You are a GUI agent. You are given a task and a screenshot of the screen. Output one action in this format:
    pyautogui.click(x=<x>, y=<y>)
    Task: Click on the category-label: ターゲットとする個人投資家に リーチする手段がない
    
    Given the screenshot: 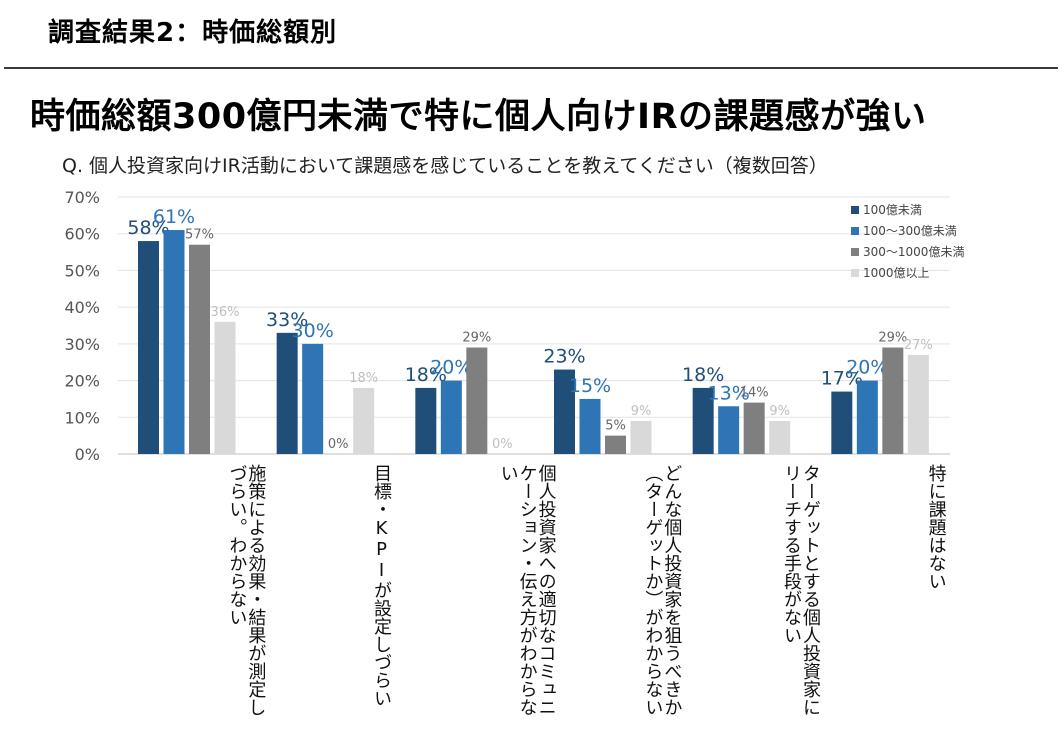 What is the action you would take?
    pyautogui.click(x=801, y=590)
    